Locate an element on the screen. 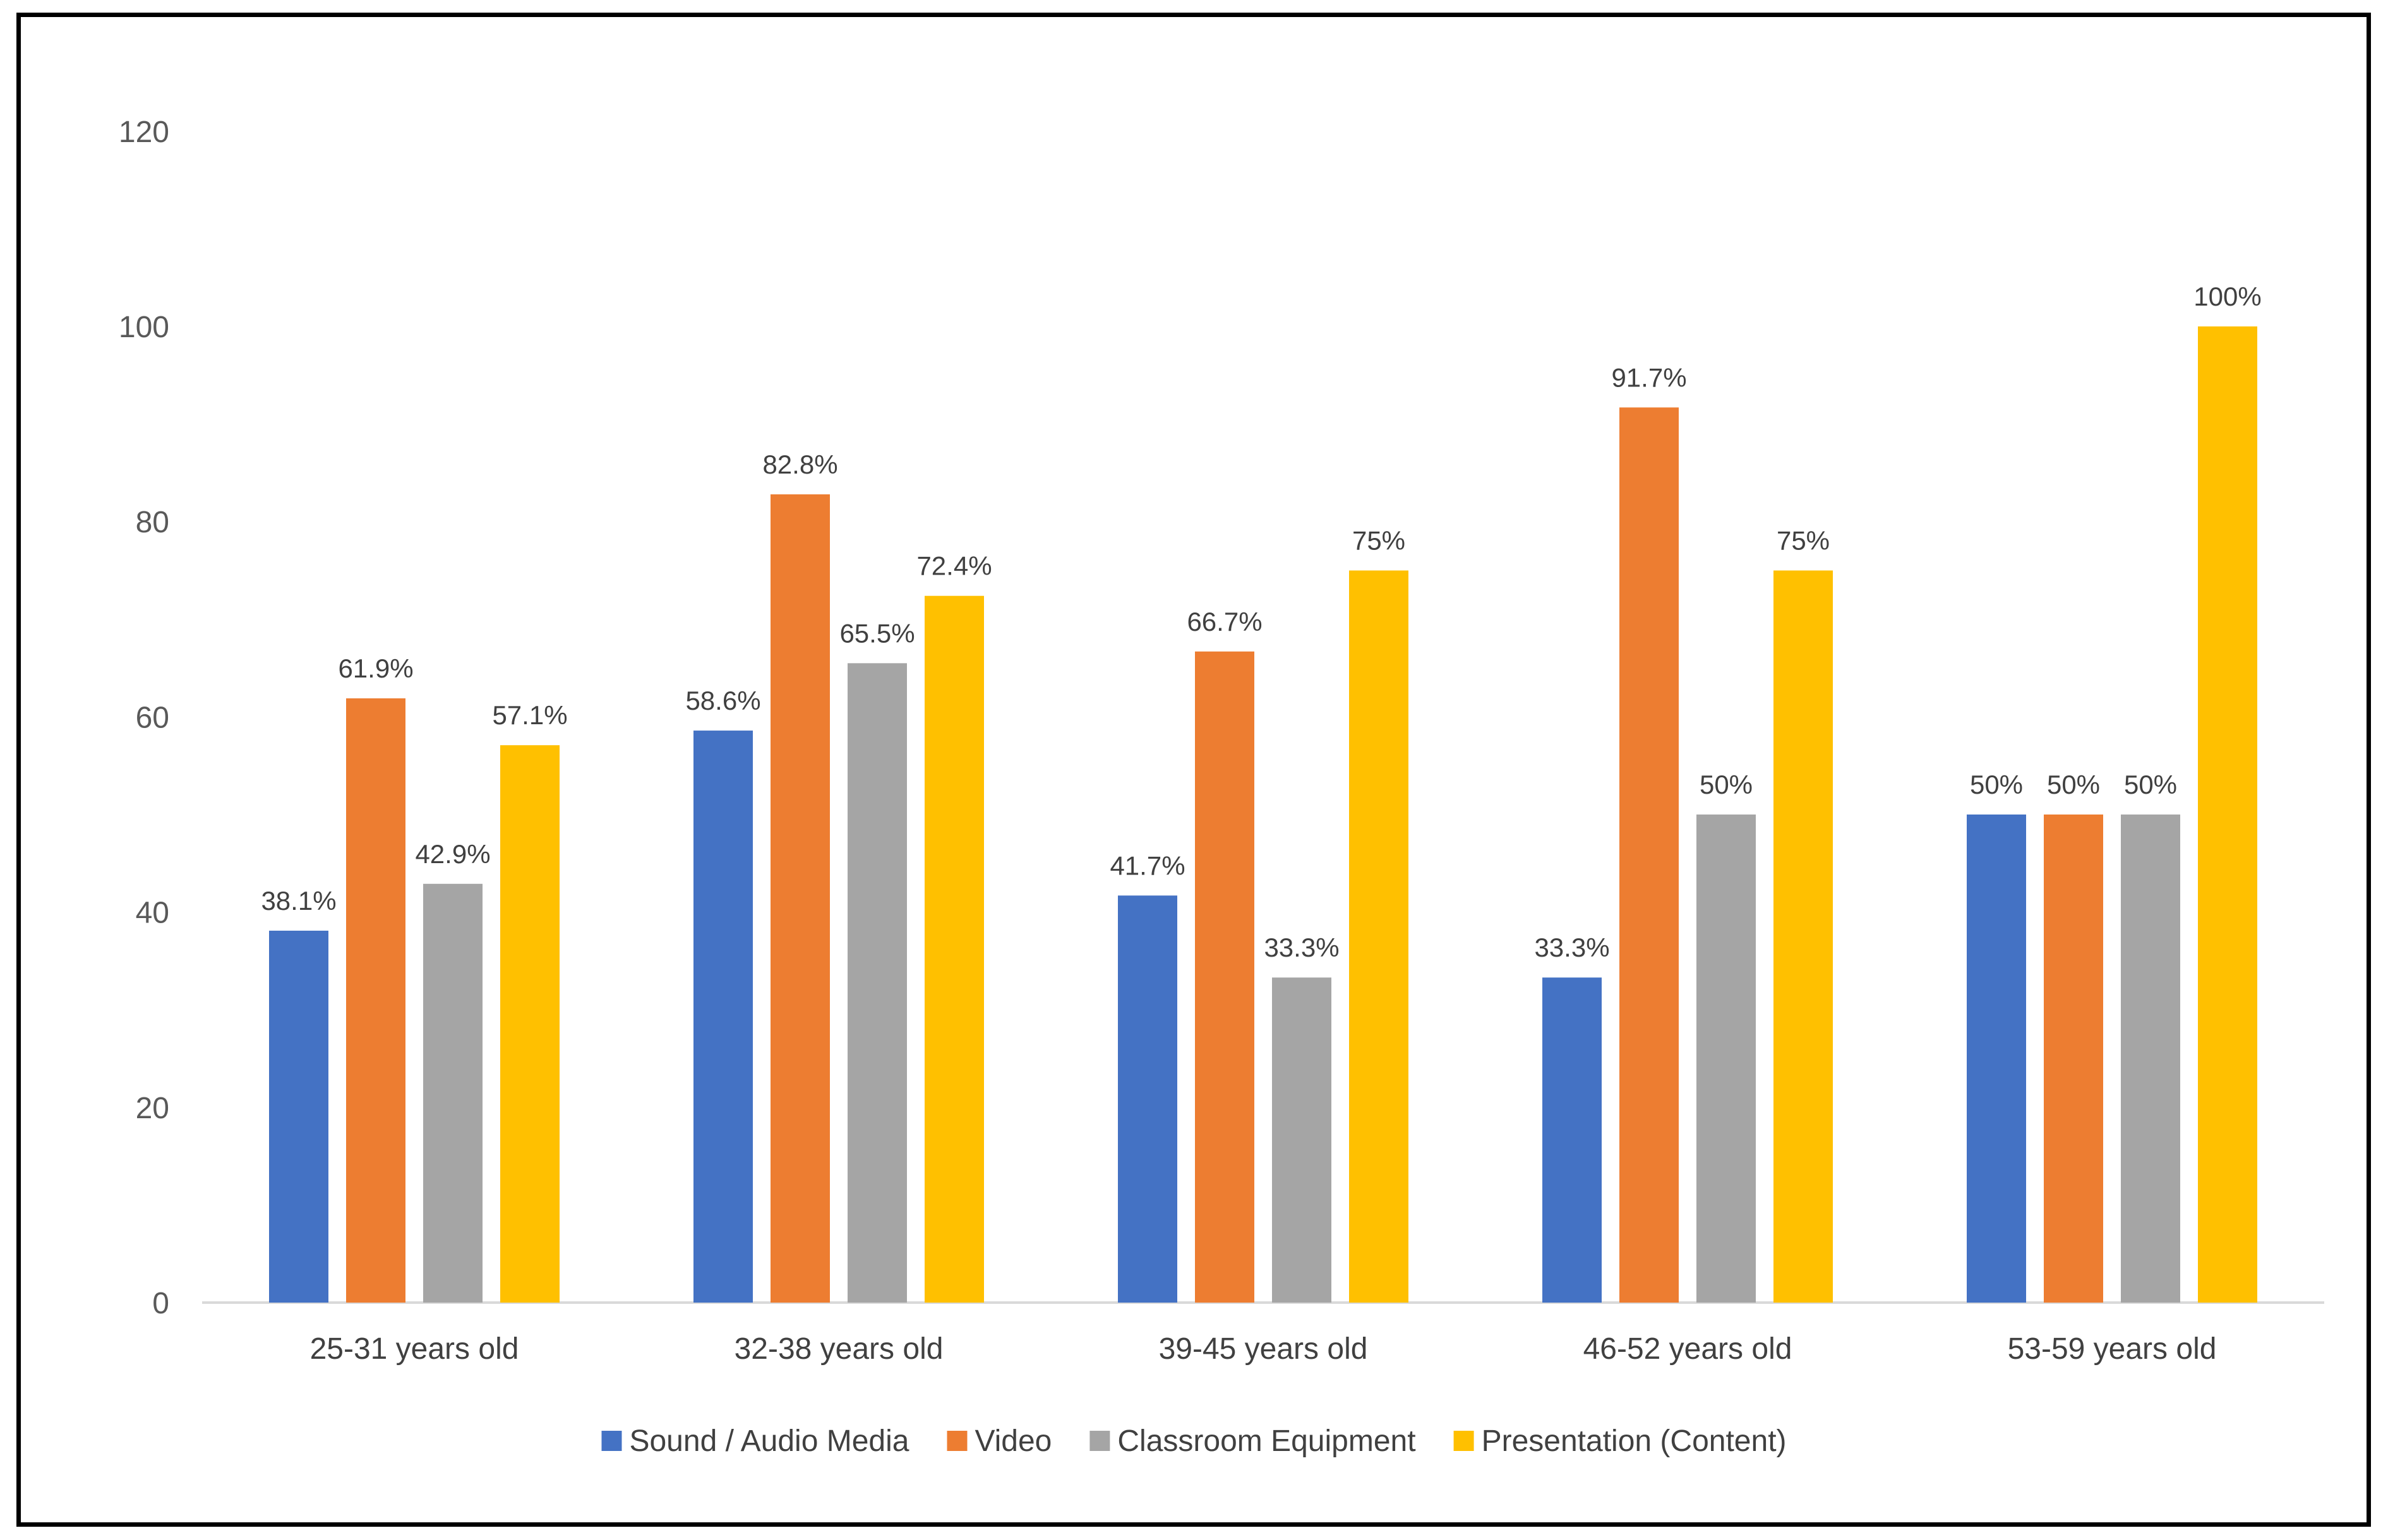 This screenshot has height=1540, width=2388. bar-classroom-equipment-53-59-years-old is located at coordinates (2150, 1059).